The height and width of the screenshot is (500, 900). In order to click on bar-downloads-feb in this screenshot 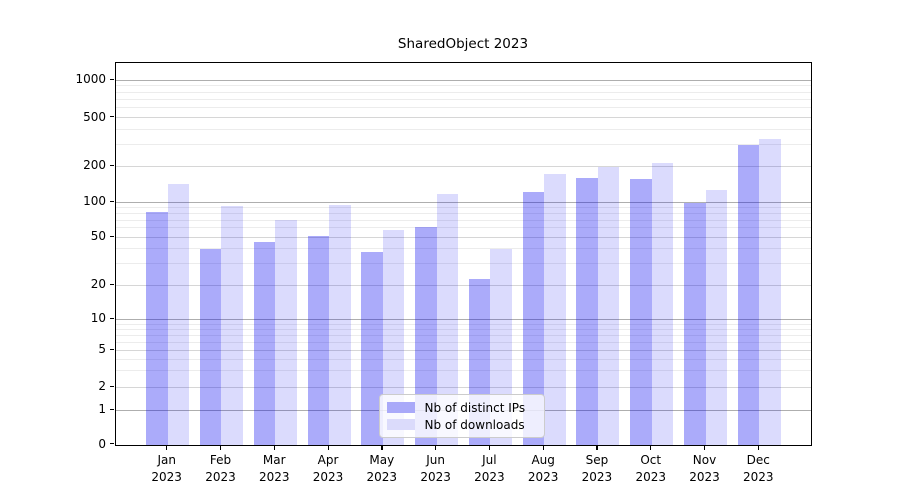, I will do `click(232, 325)`.